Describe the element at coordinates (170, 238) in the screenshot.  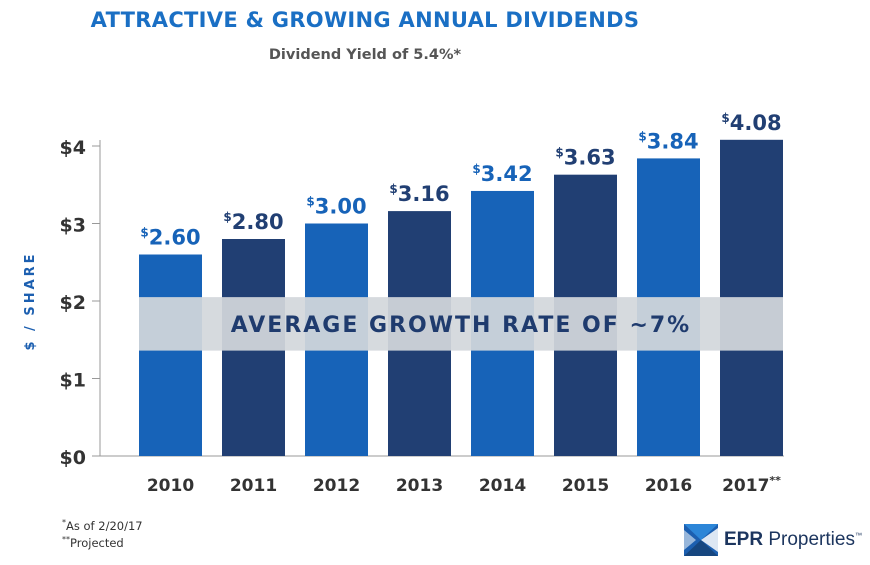
I see `value-label-2010: $2.60` at that location.